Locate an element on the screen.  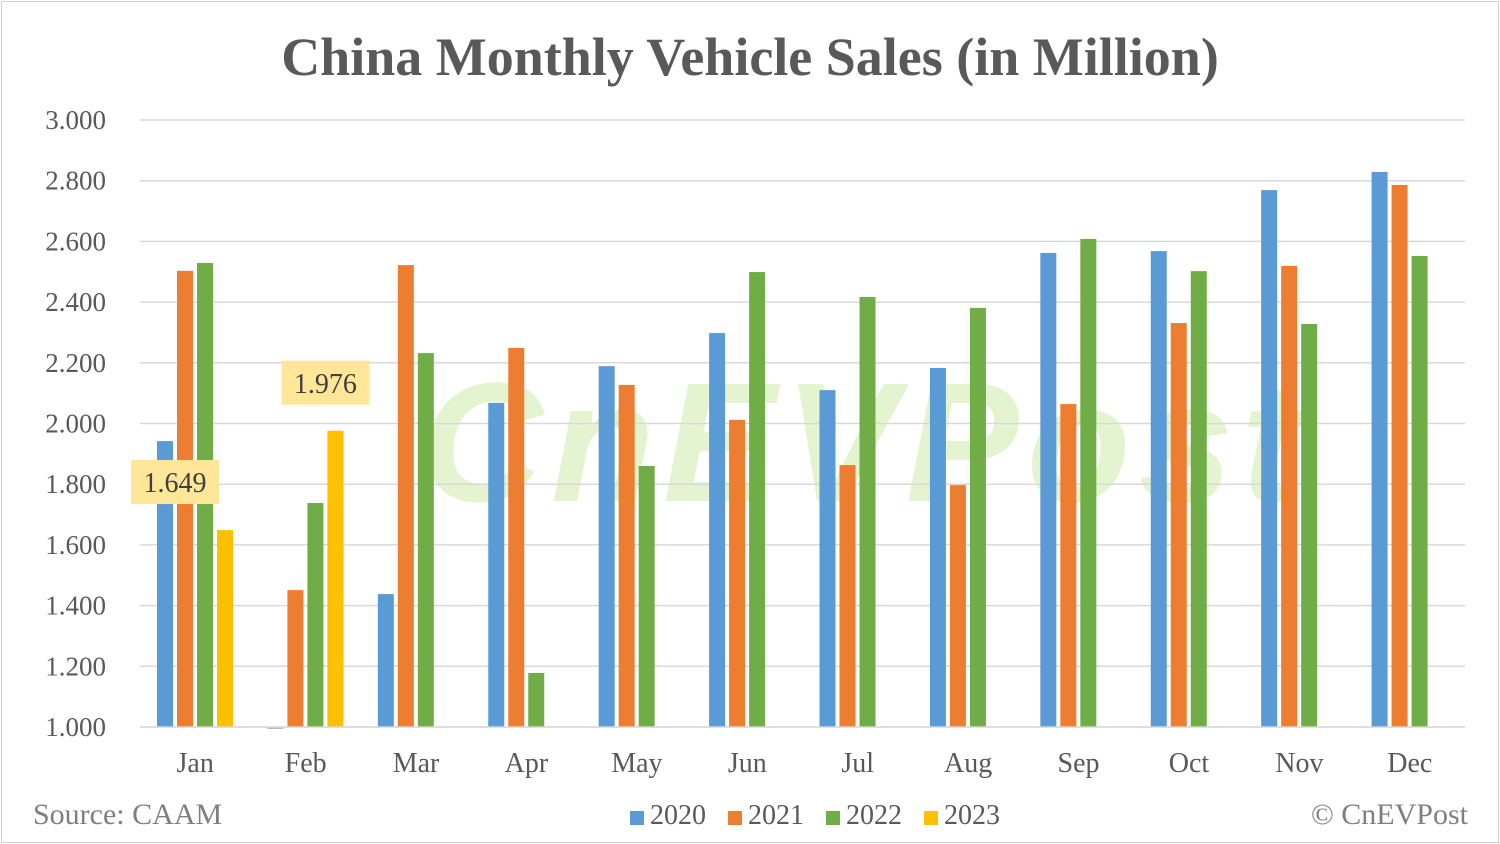
x-tick-label: Nov is located at coordinates (1299, 763).